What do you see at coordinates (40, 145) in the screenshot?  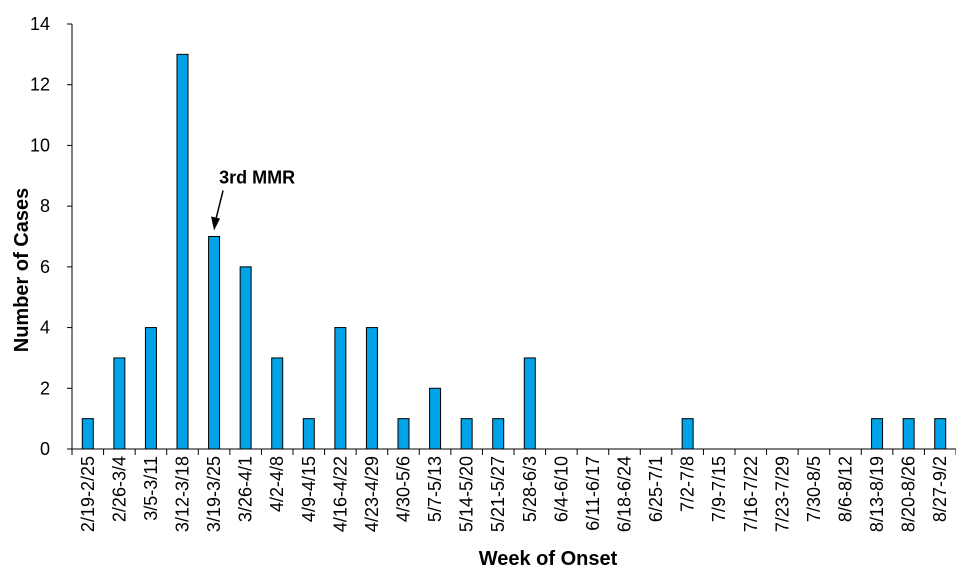 I see `y-tick-label: 10` at bounding box center [40, 145].